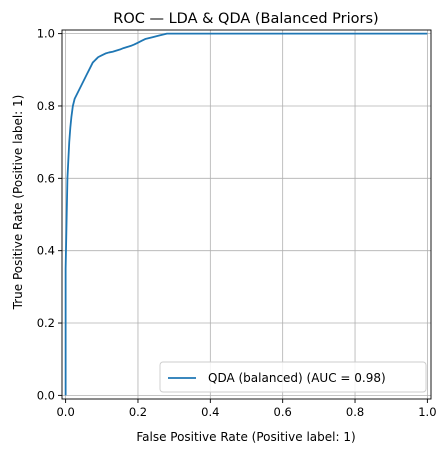 The width and height of the screenshot is (448, 453). What do you see at coordinates (46, 251) in the screenshot?
I see `y-tick-label: 0.4` at bounding box center [46, 251].